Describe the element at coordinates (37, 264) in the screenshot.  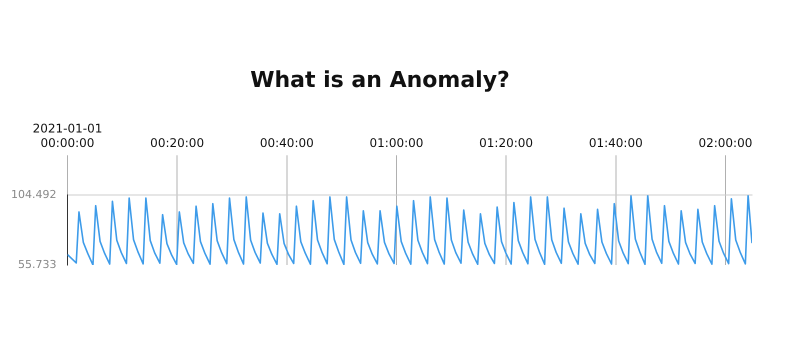
I see `y-tick-label: 55.733` at that location.